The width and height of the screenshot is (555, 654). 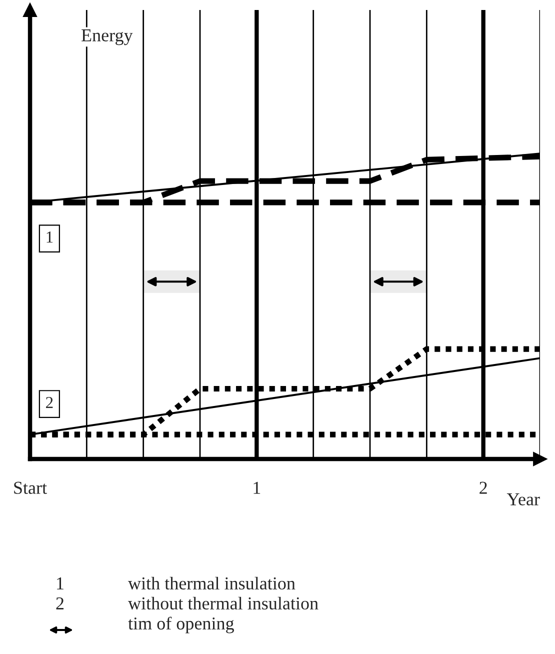 I want to click on x-tick-label: Start, so click(x=30, y=488).